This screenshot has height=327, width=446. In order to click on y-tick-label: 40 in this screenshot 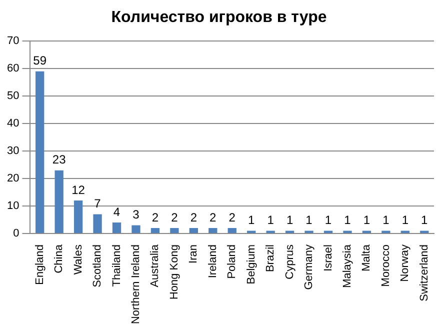, I will do `click(13, 124)`.